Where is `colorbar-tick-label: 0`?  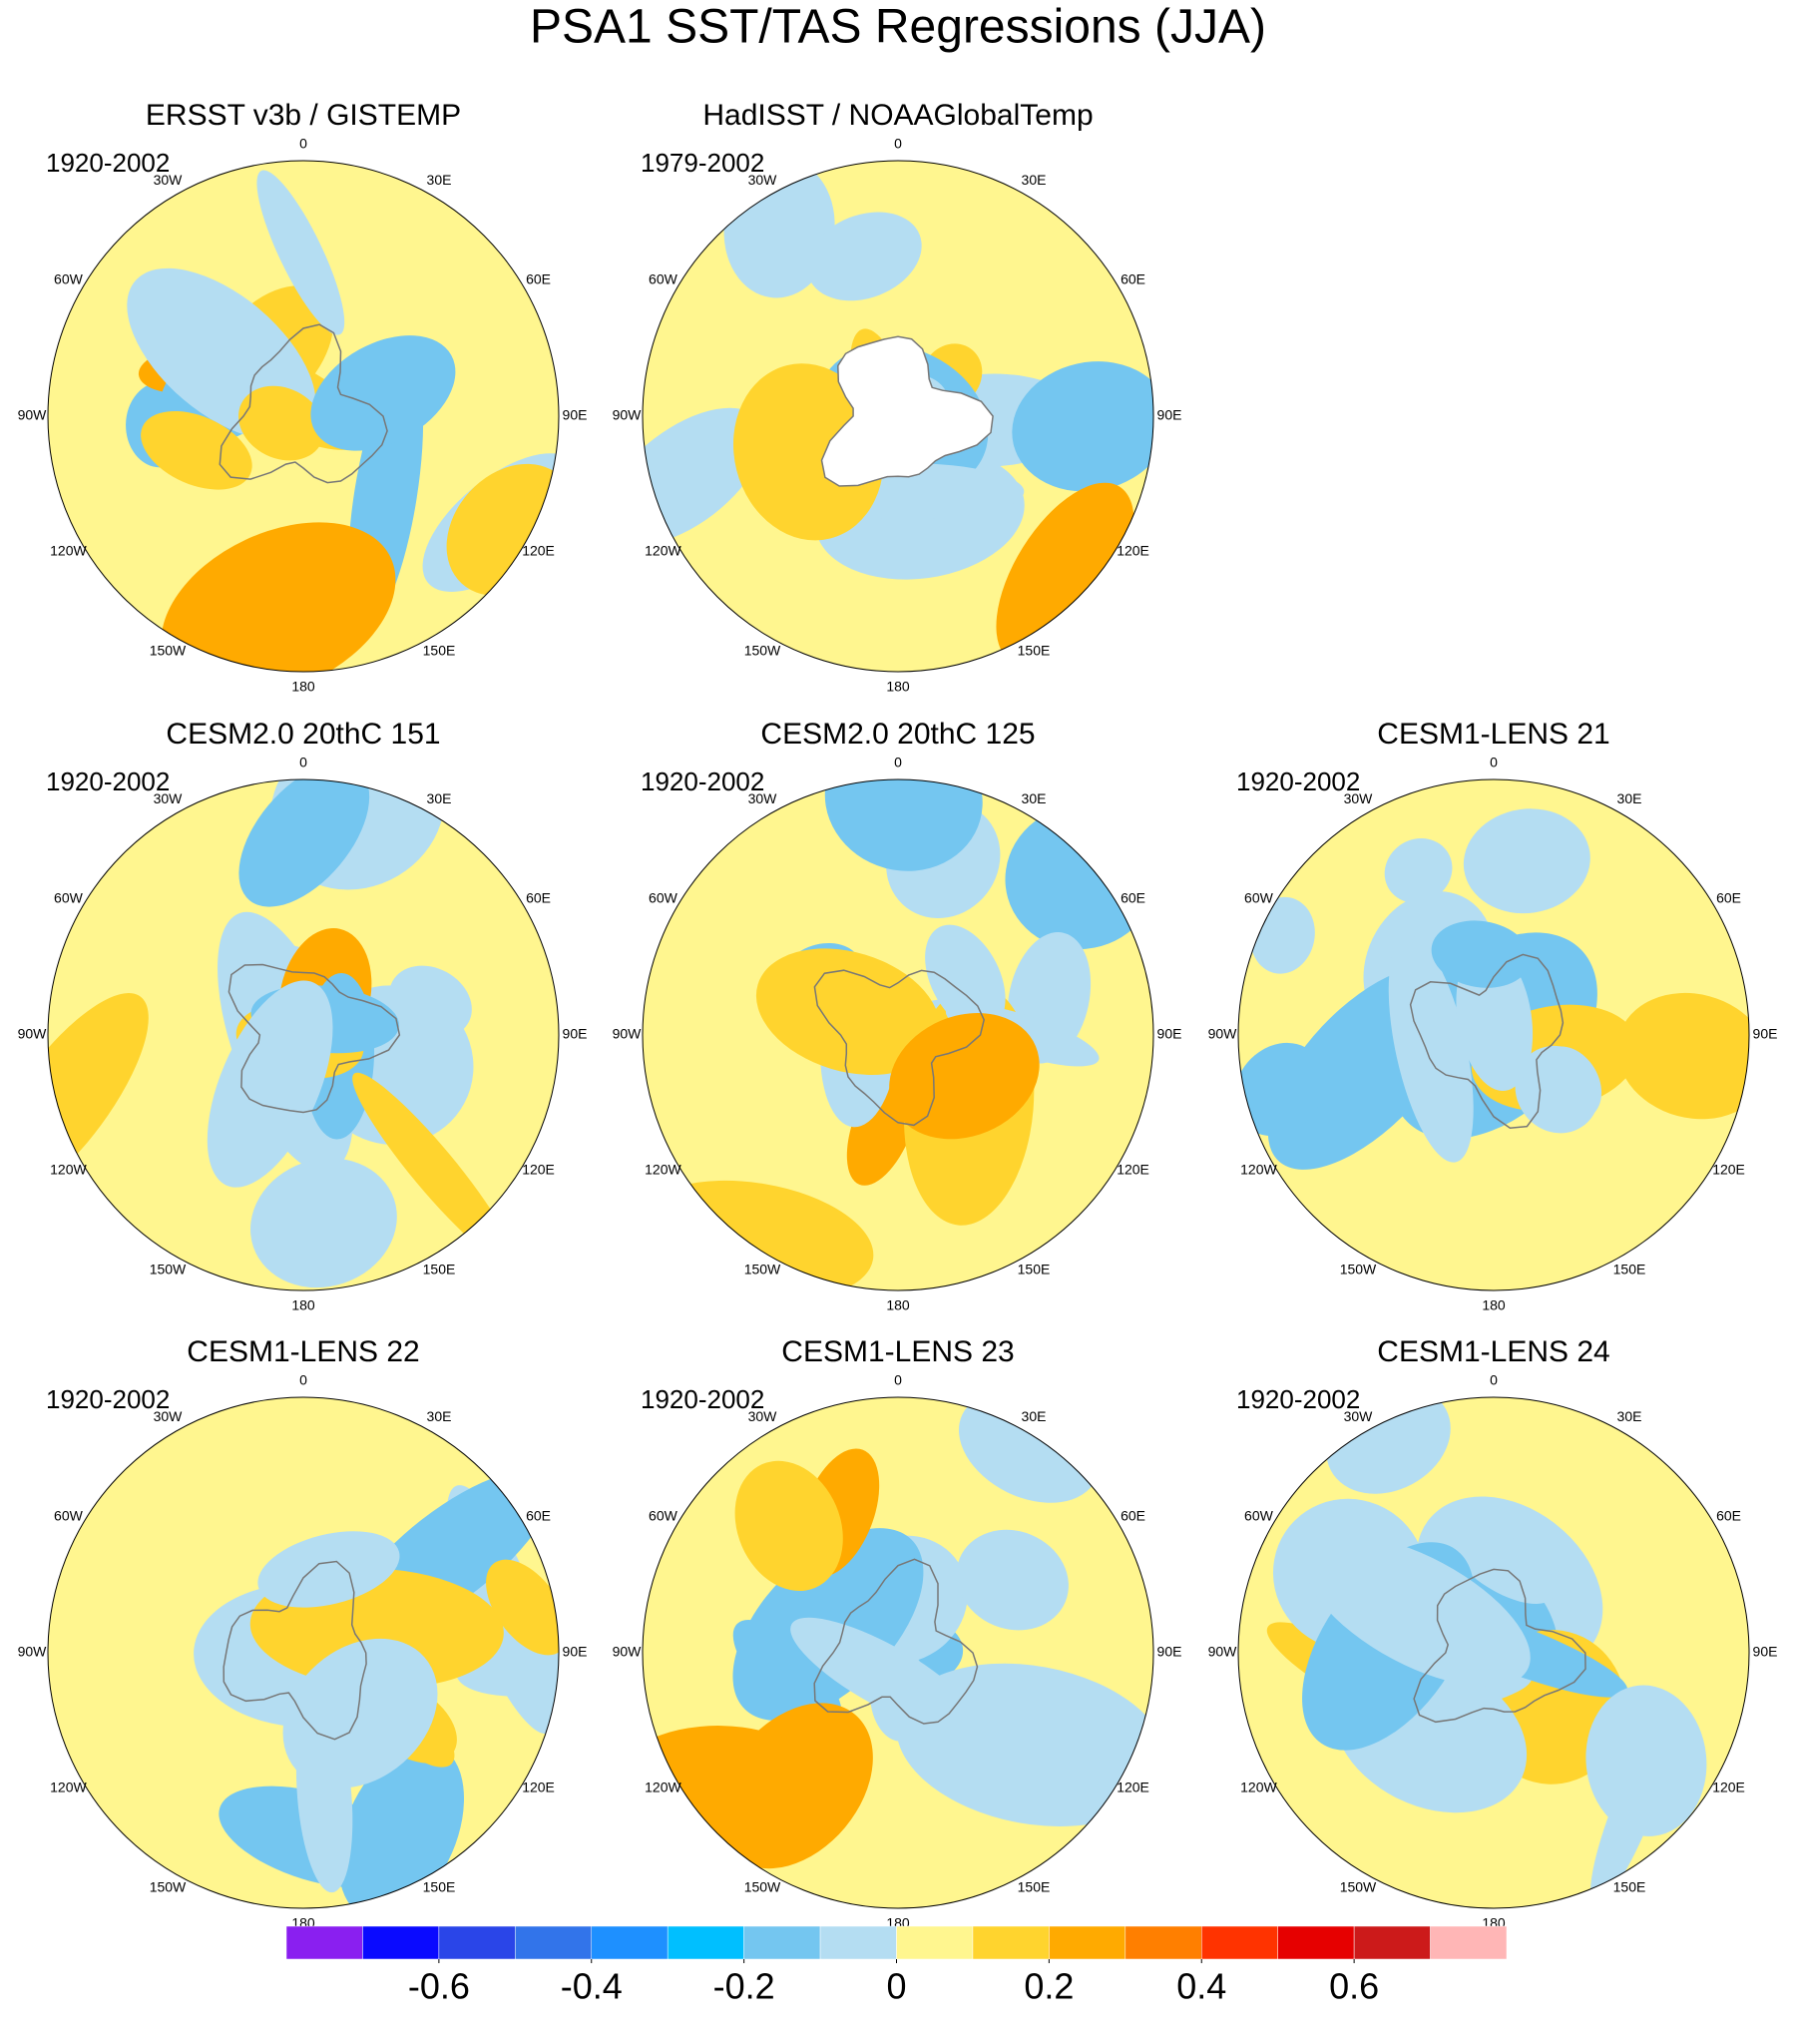 colorbar-tick-label: 0 is located at coordinates (896, 1986).